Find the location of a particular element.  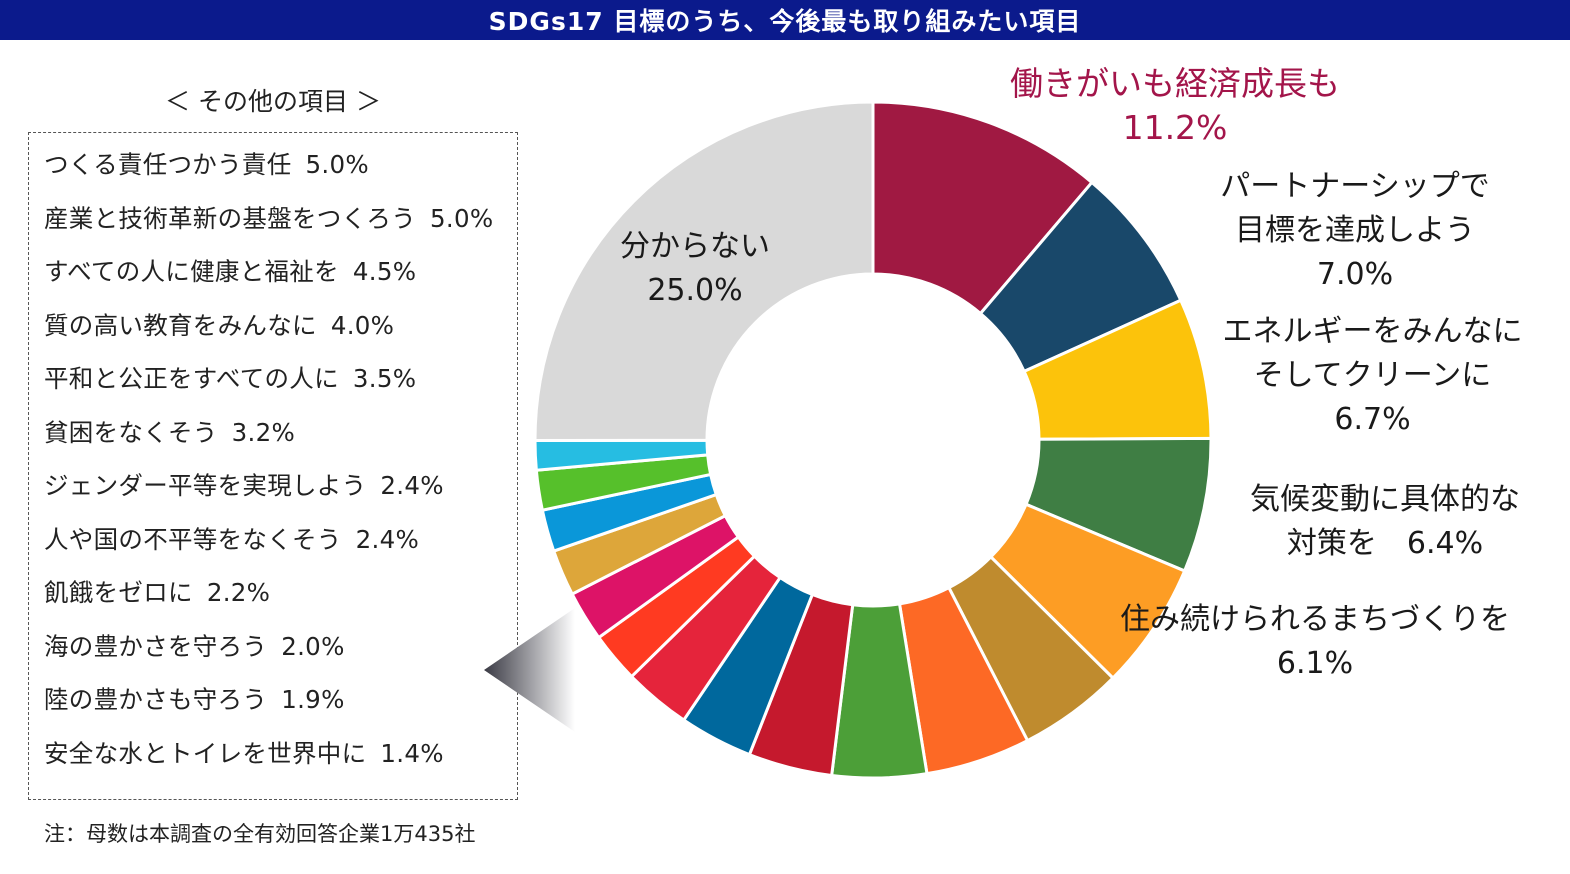

other-item-name: すべての人に健康と福祉を is located at coordinates (191, 271).